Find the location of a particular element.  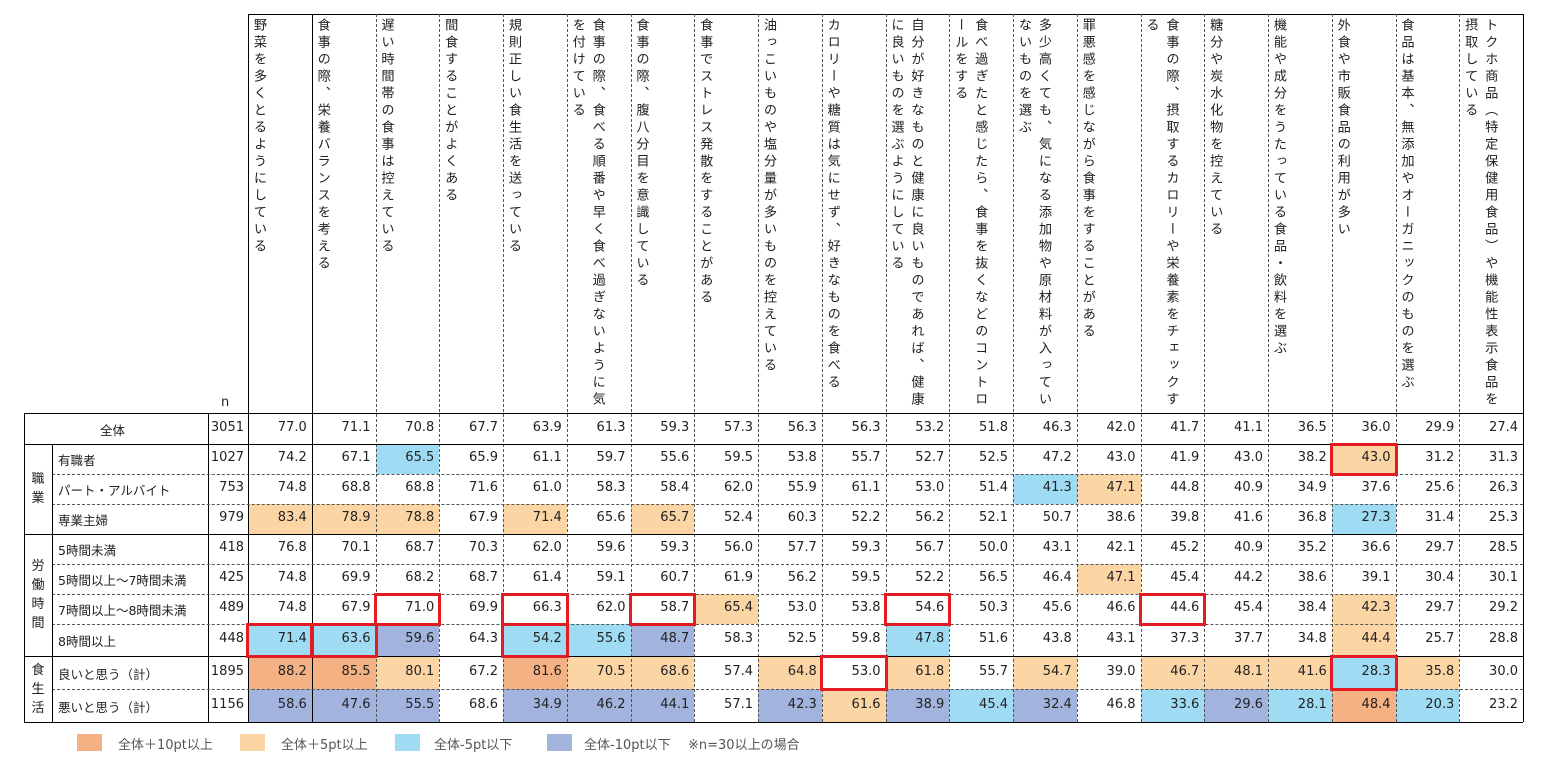

data-value: 33.6 is located at coordinates (1185, 704).